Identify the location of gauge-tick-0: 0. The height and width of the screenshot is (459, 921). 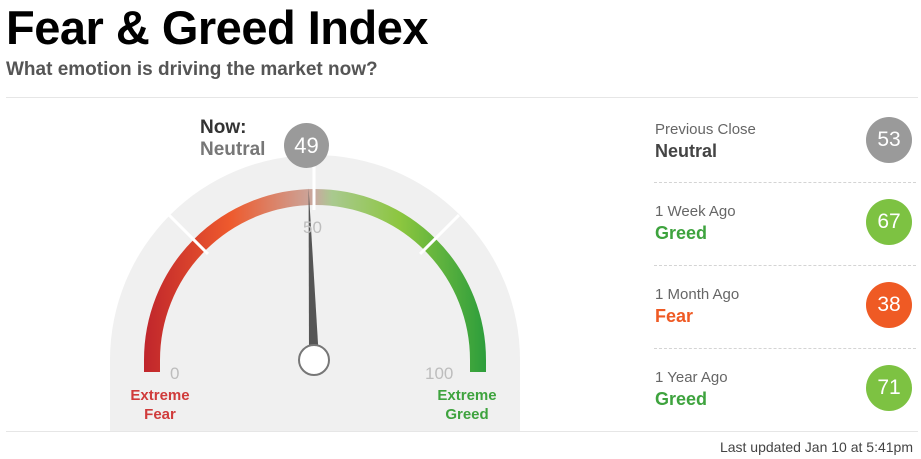
(175, 373).